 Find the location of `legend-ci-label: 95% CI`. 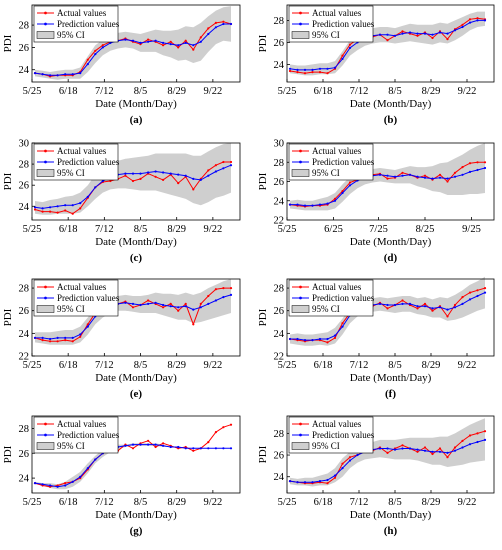

legend-ci-label: 95% CI is located at coordinates (326, 173).